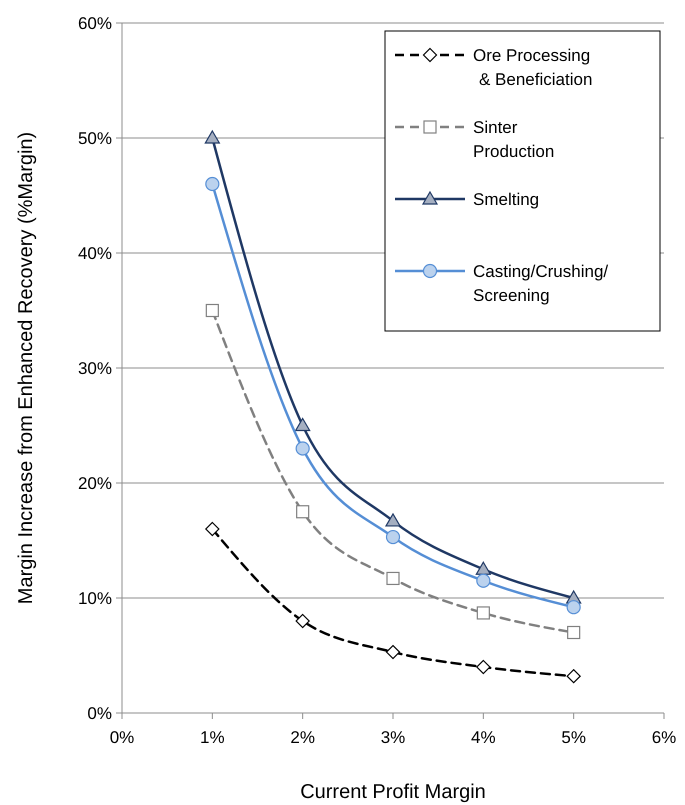 The height and width of the screenshot is (805, 685). What do you see at coordinates (95, 483) in the screenshot?
I see `y-tick-label: 20%` at bounding box center [95, 483].